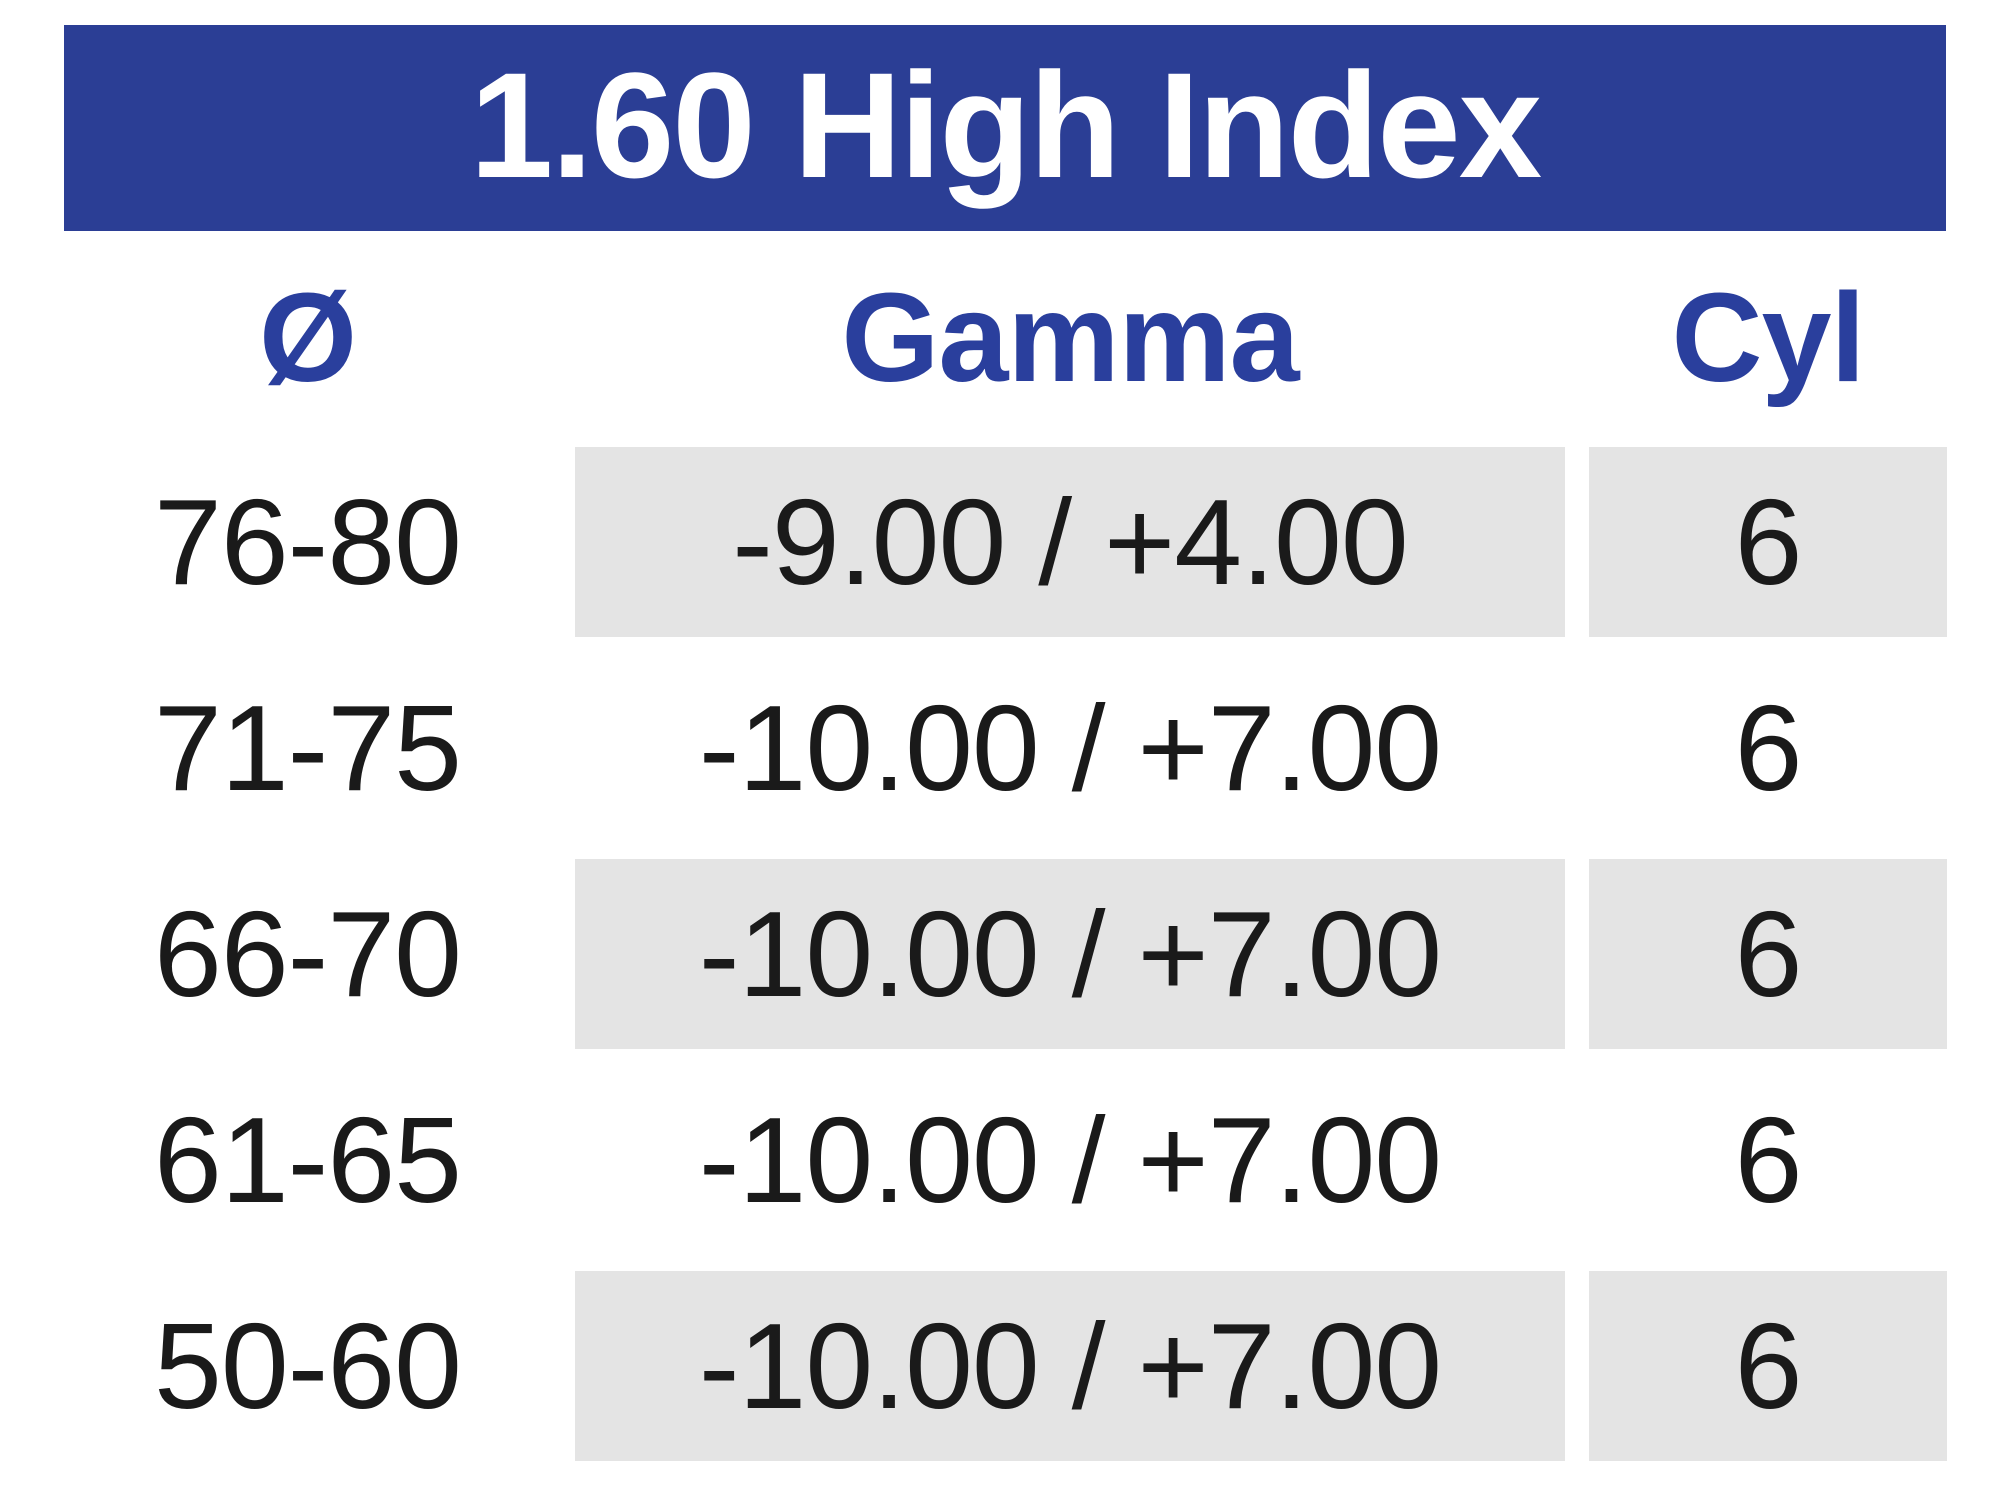 The width and height of the screenshot is (2000, 1500). What do you see at coordinates (1070, 337) in the screenshot?
I see `column-header-gamma: Gamma` at bounding box center [1070, 337].